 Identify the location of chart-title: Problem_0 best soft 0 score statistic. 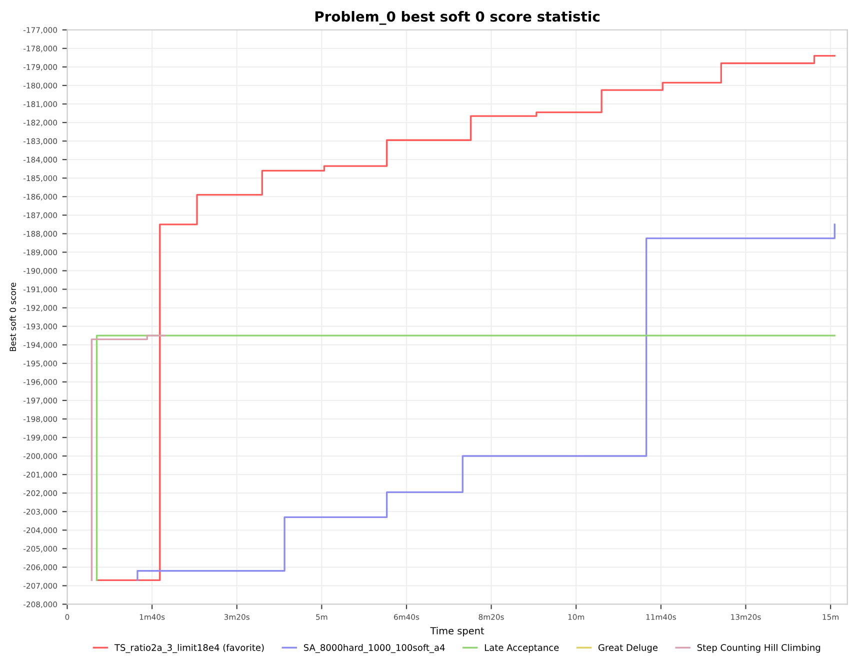
(457, 17).